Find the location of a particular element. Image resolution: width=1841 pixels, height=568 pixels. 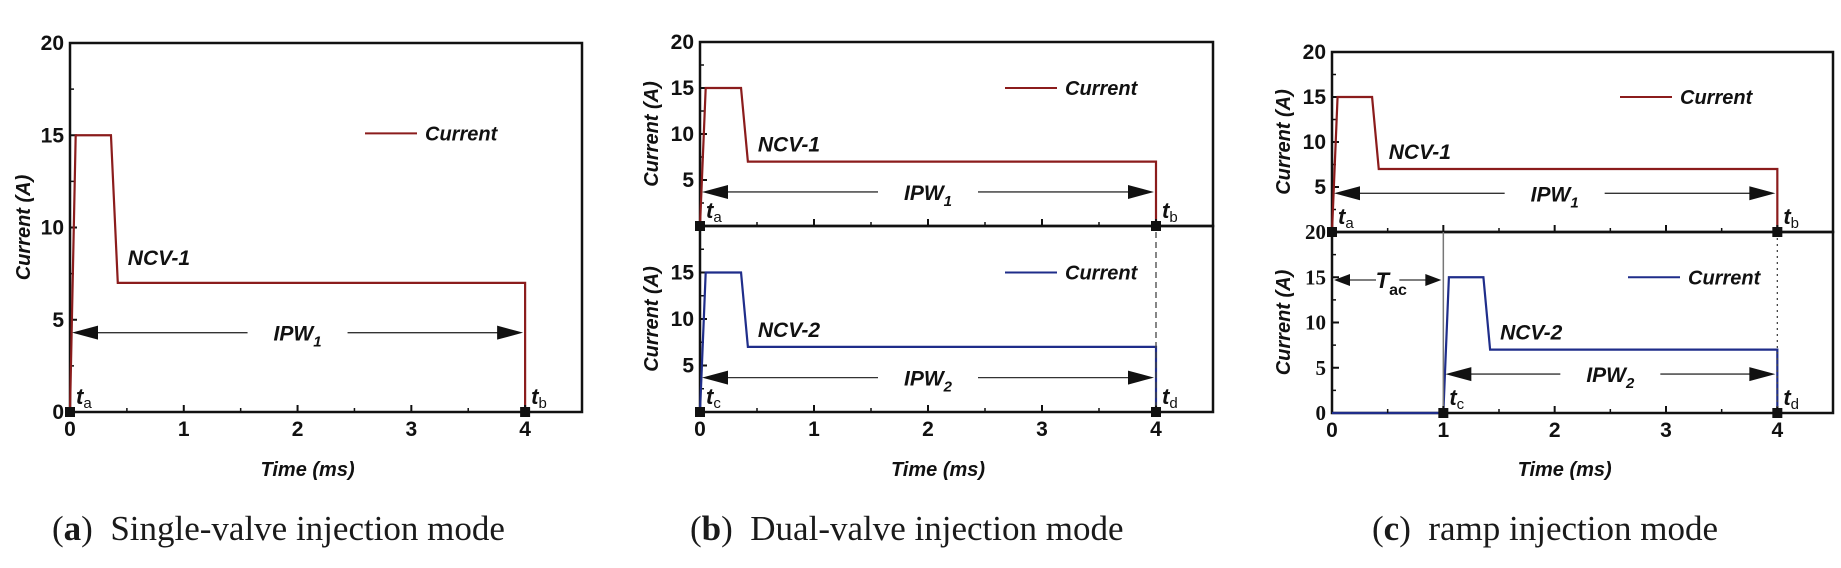

panel-caption: (c) ramp injection mode is located at coordinates (1545, 528).